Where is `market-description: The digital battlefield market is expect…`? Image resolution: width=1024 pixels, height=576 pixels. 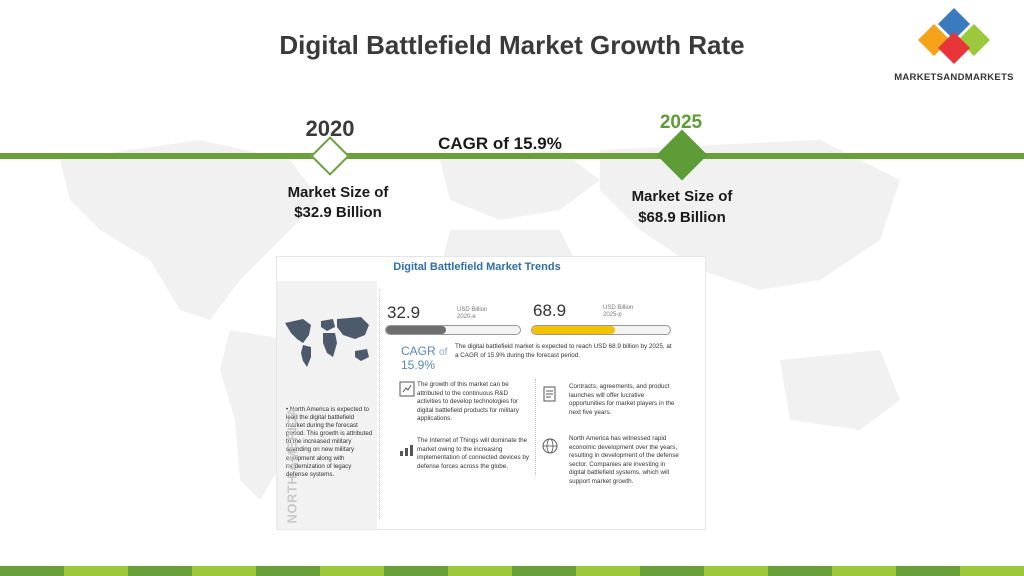 market-description: The digital battlefield market is expect… is located at coordinates (563, 351).